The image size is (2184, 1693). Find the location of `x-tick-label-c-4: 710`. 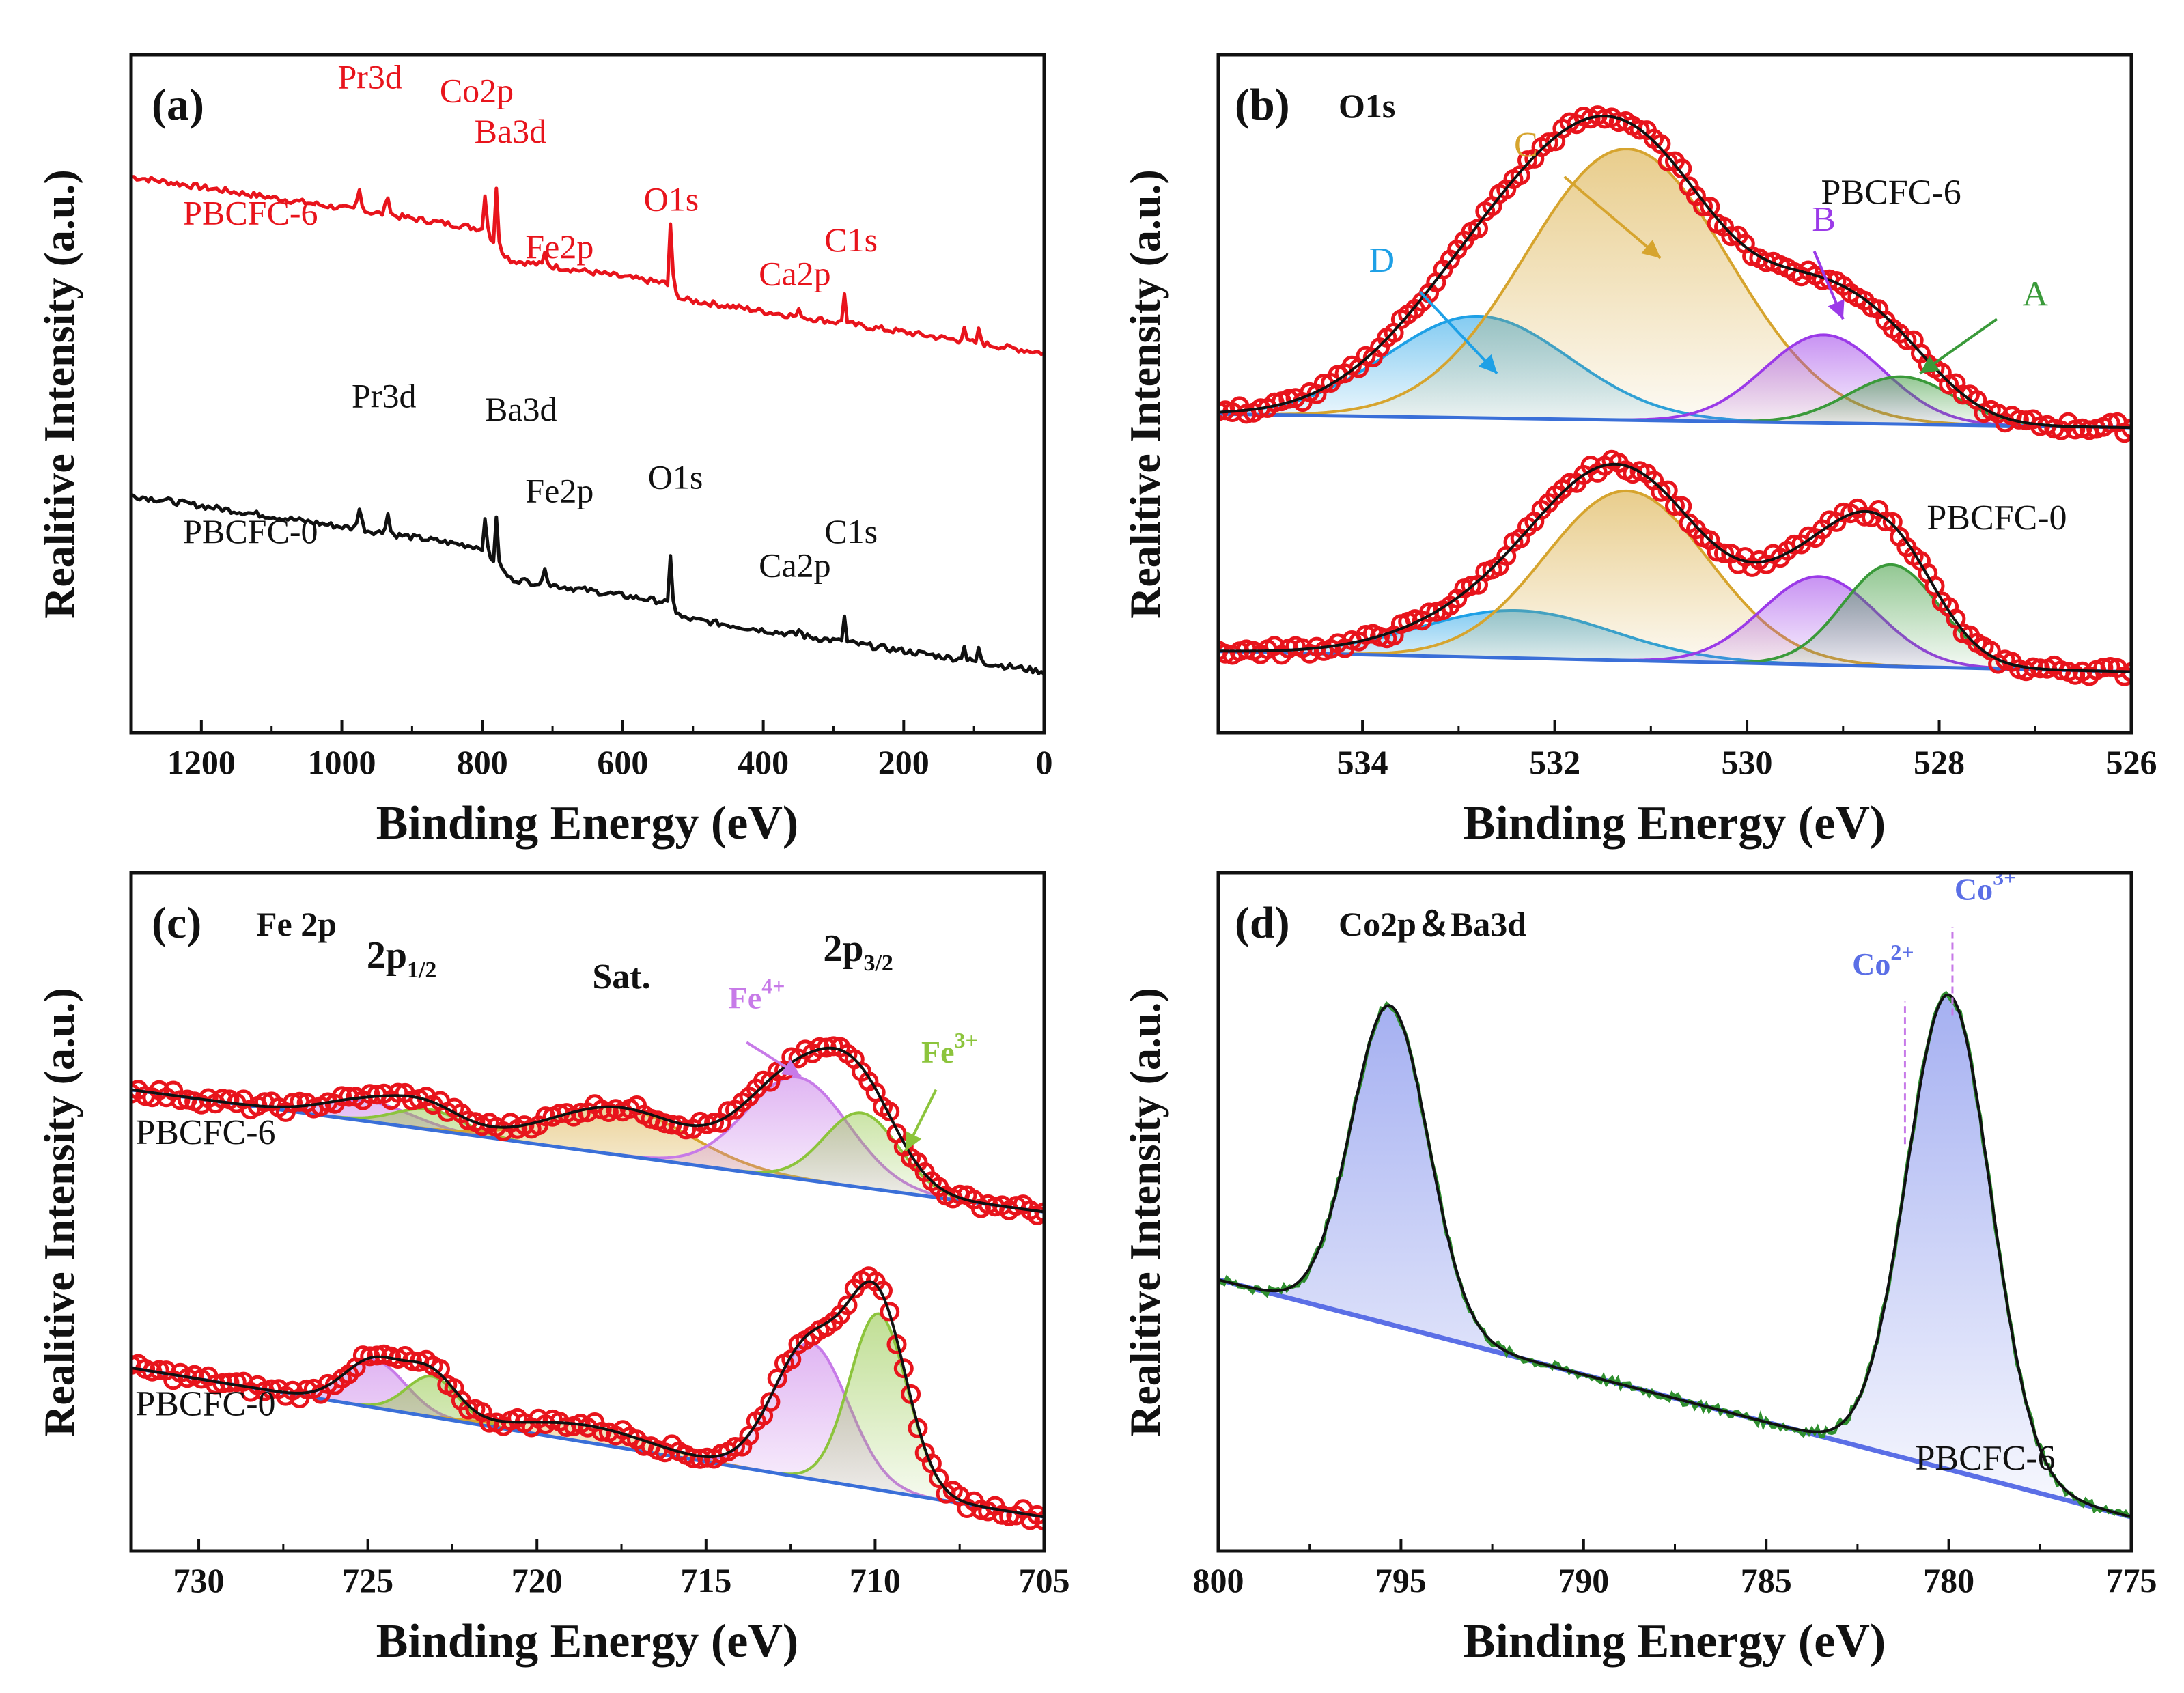

x-tick-label-c-4: 710 is located at coordinates (875, 1580).